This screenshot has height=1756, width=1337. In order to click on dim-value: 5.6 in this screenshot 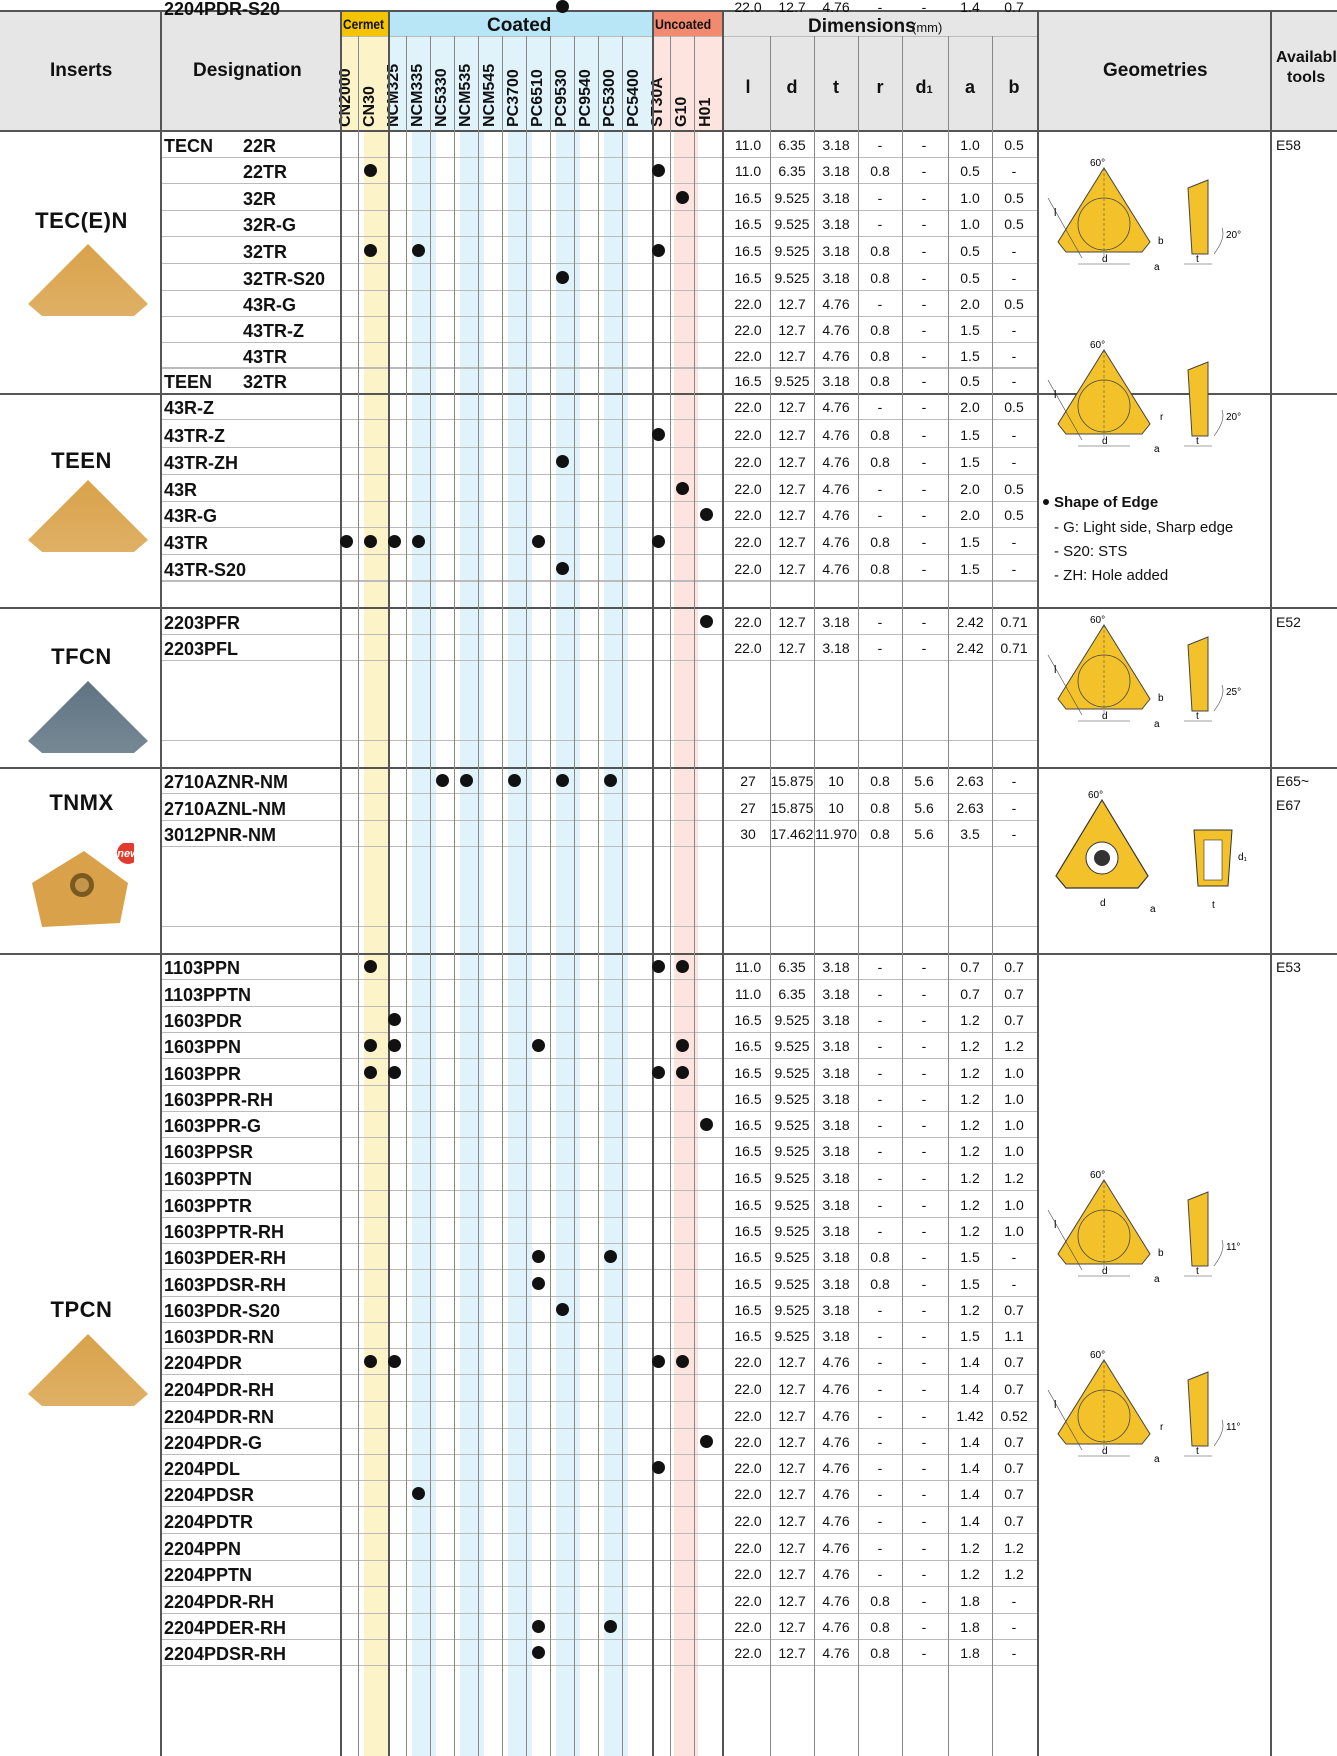, I will do `click(924, 781)`.